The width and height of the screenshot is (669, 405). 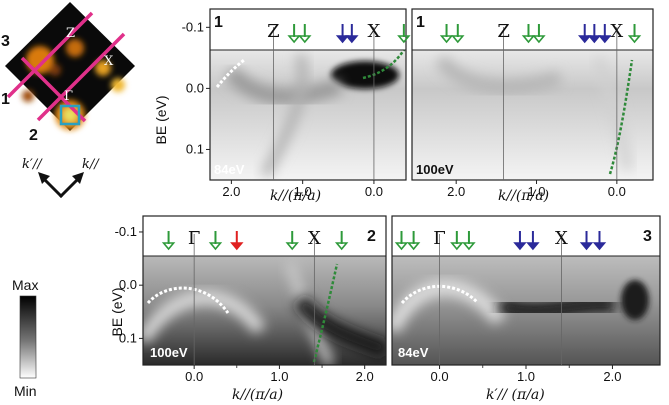 I want to click on panel-d-xlabel: k′// (π/a), so click(x=515, y=395).